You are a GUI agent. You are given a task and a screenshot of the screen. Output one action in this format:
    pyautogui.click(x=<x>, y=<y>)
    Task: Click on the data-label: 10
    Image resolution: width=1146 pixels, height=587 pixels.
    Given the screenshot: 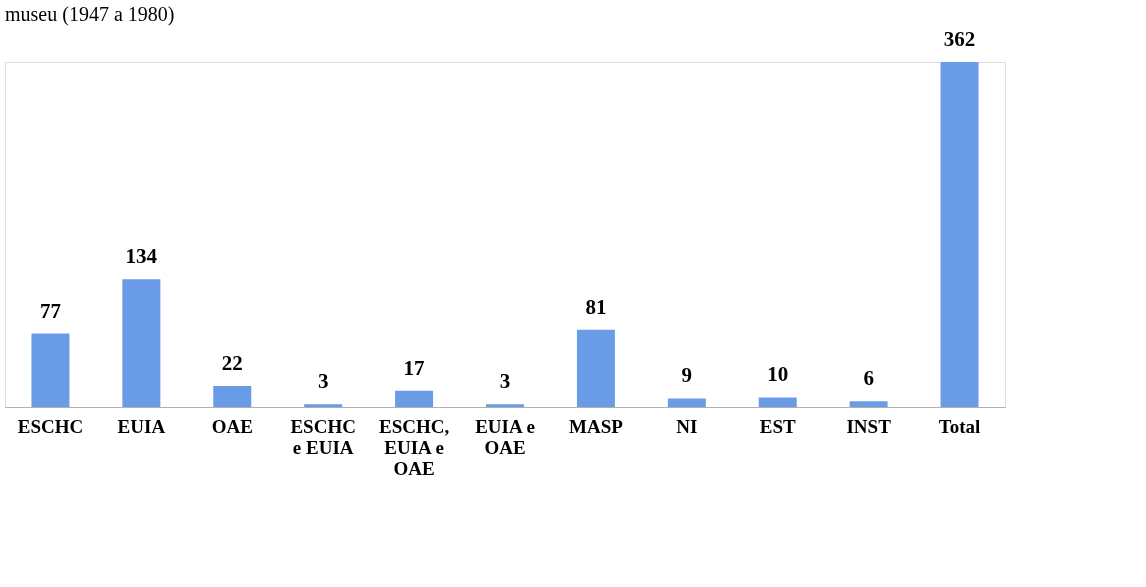 What is the action you would take?
    pyautogui.click(x=778, y=374)
    